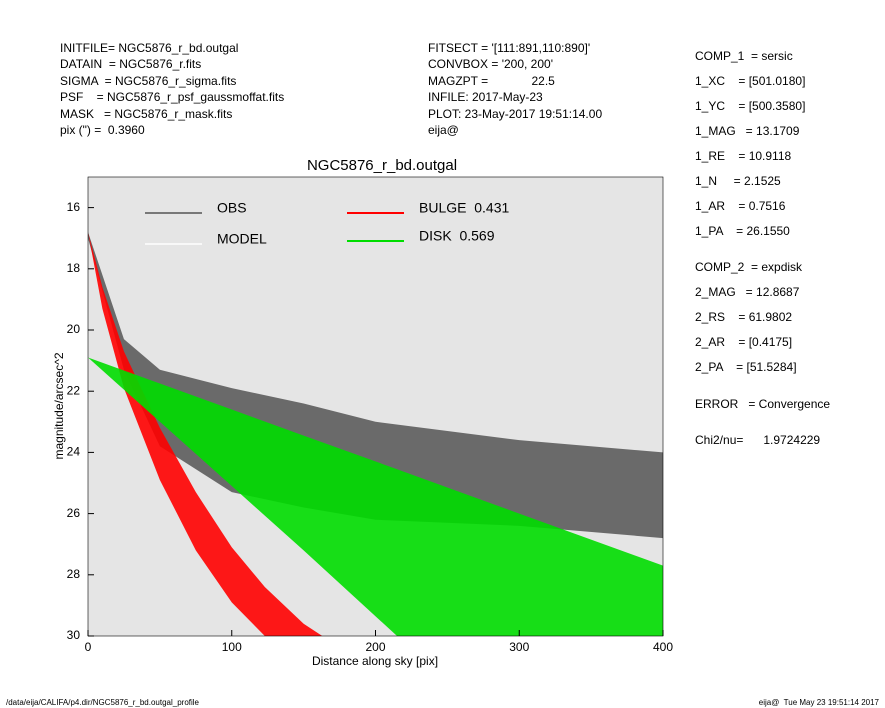 The width and height of the screenshot is (885, 708). What do you see at coordinates (743, 342) in the screenshot?
I see `param-line: 2_AR = [0.4175]` at bounding box center [743, 342].